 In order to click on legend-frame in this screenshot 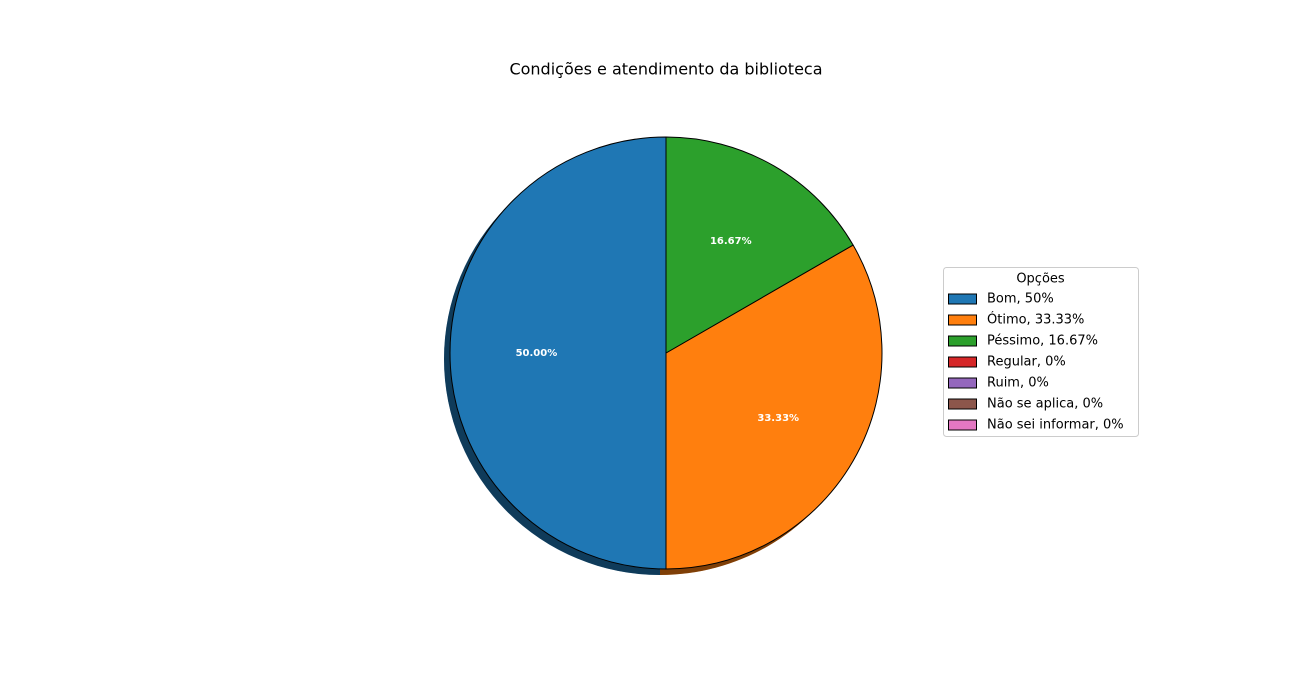, I will do `click(1041, 352)`.